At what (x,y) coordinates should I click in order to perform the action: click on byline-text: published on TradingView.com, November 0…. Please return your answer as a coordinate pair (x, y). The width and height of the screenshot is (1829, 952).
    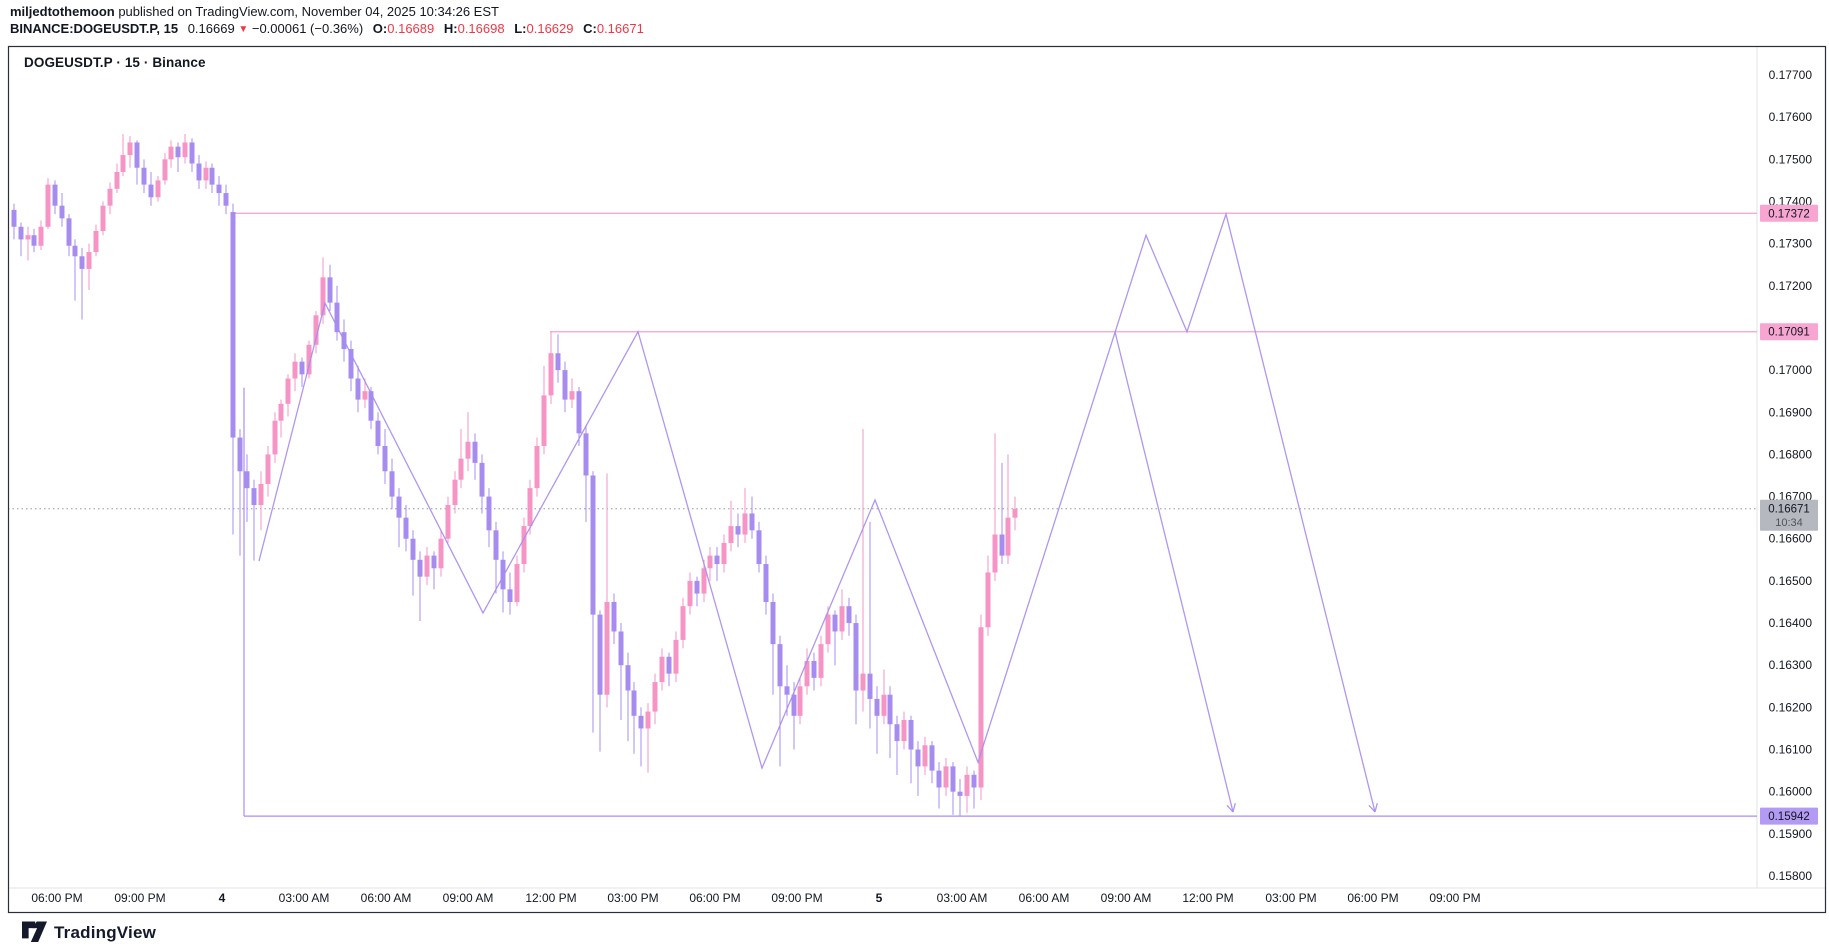
    Looking at the image, I should click on (306, 11).